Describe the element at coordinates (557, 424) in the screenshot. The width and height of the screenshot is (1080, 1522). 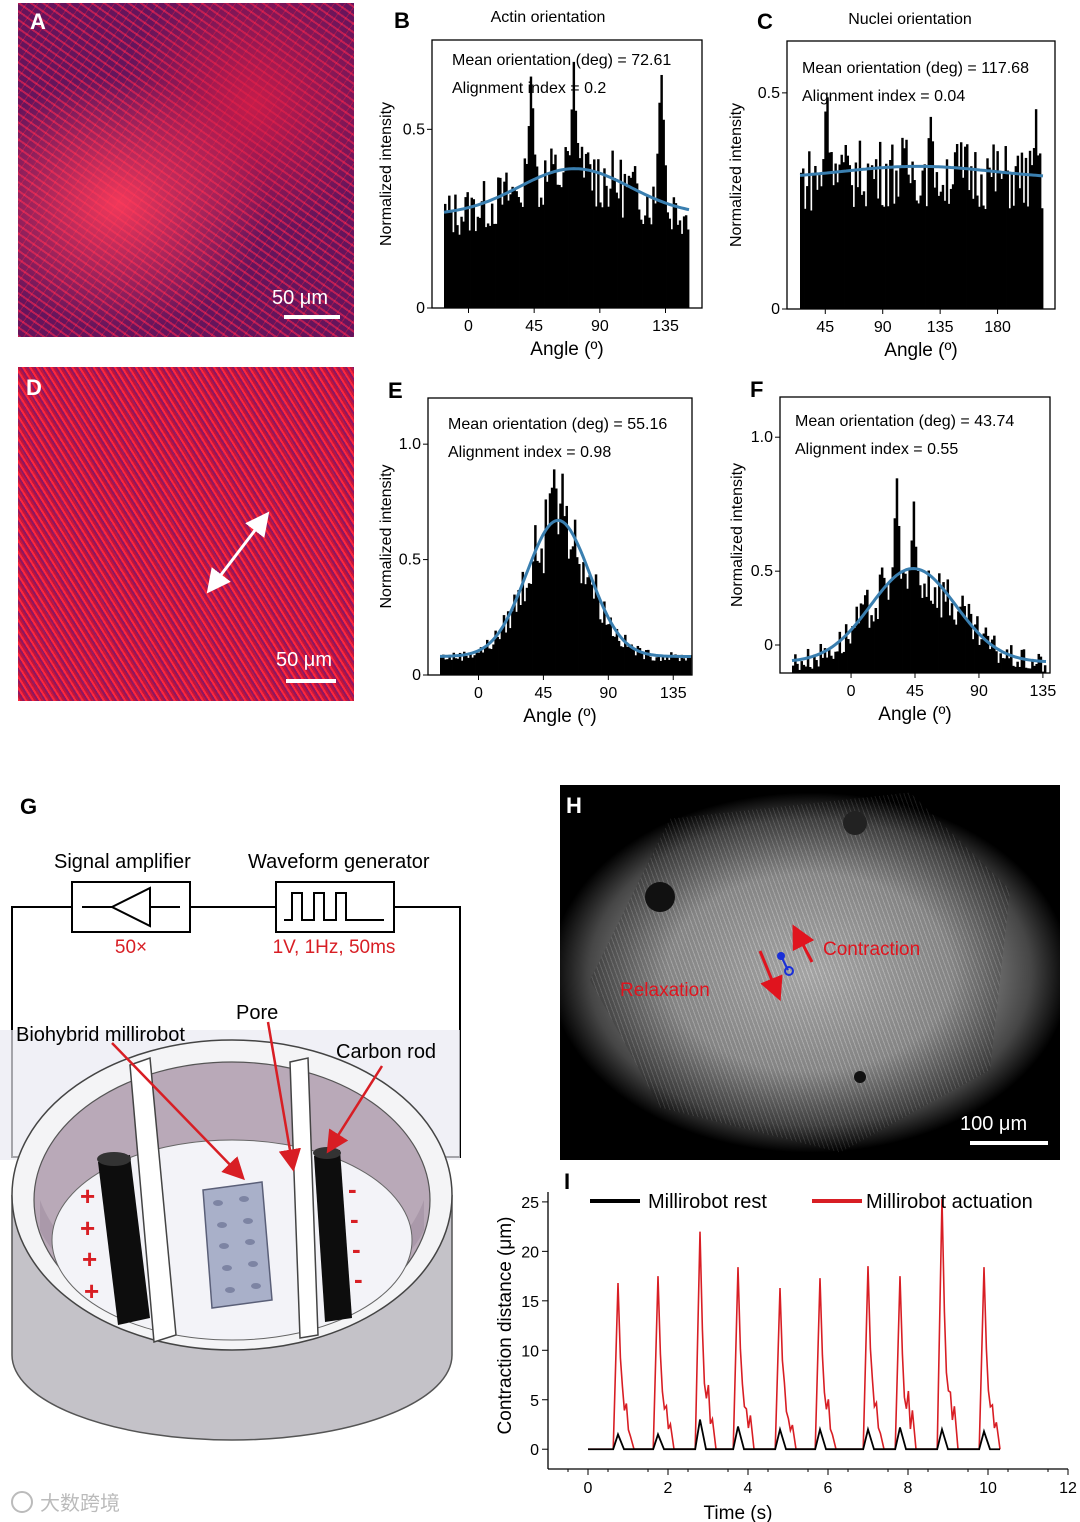
I see `mean-orientation-label: Mean orientation (deg) = 55.16` at that location.